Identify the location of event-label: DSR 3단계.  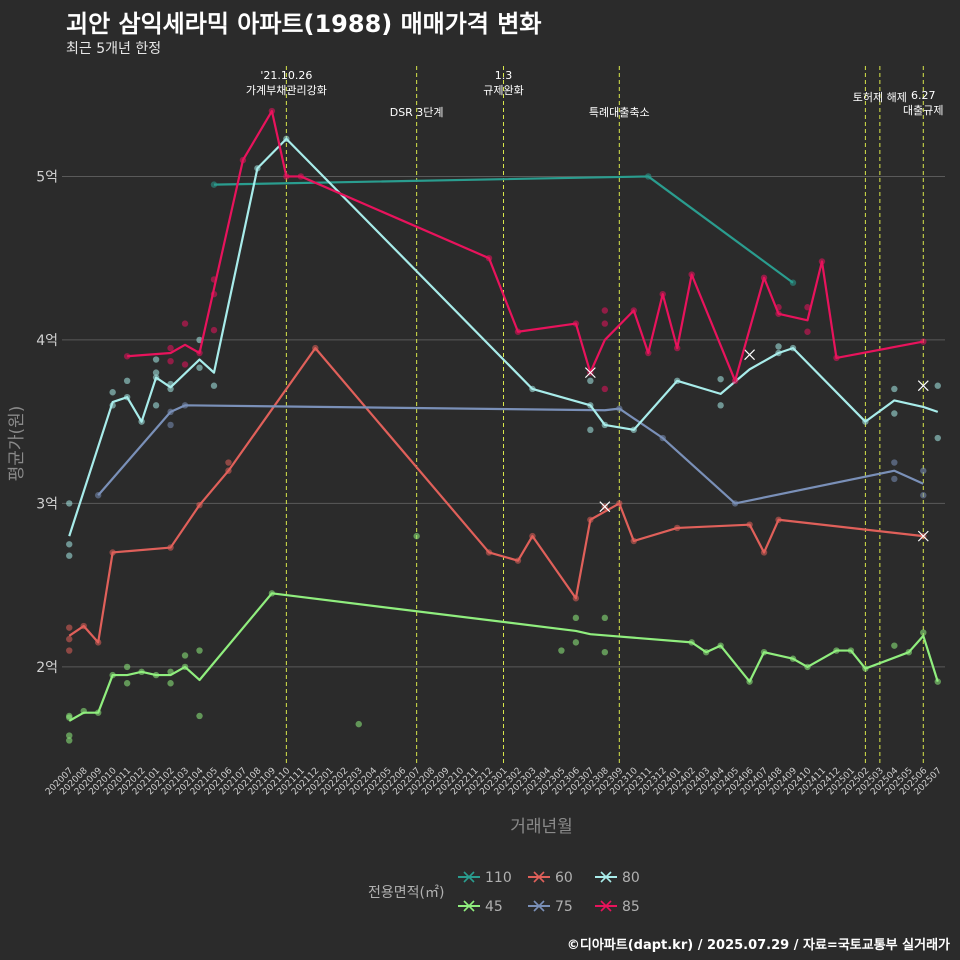
(417, 112).